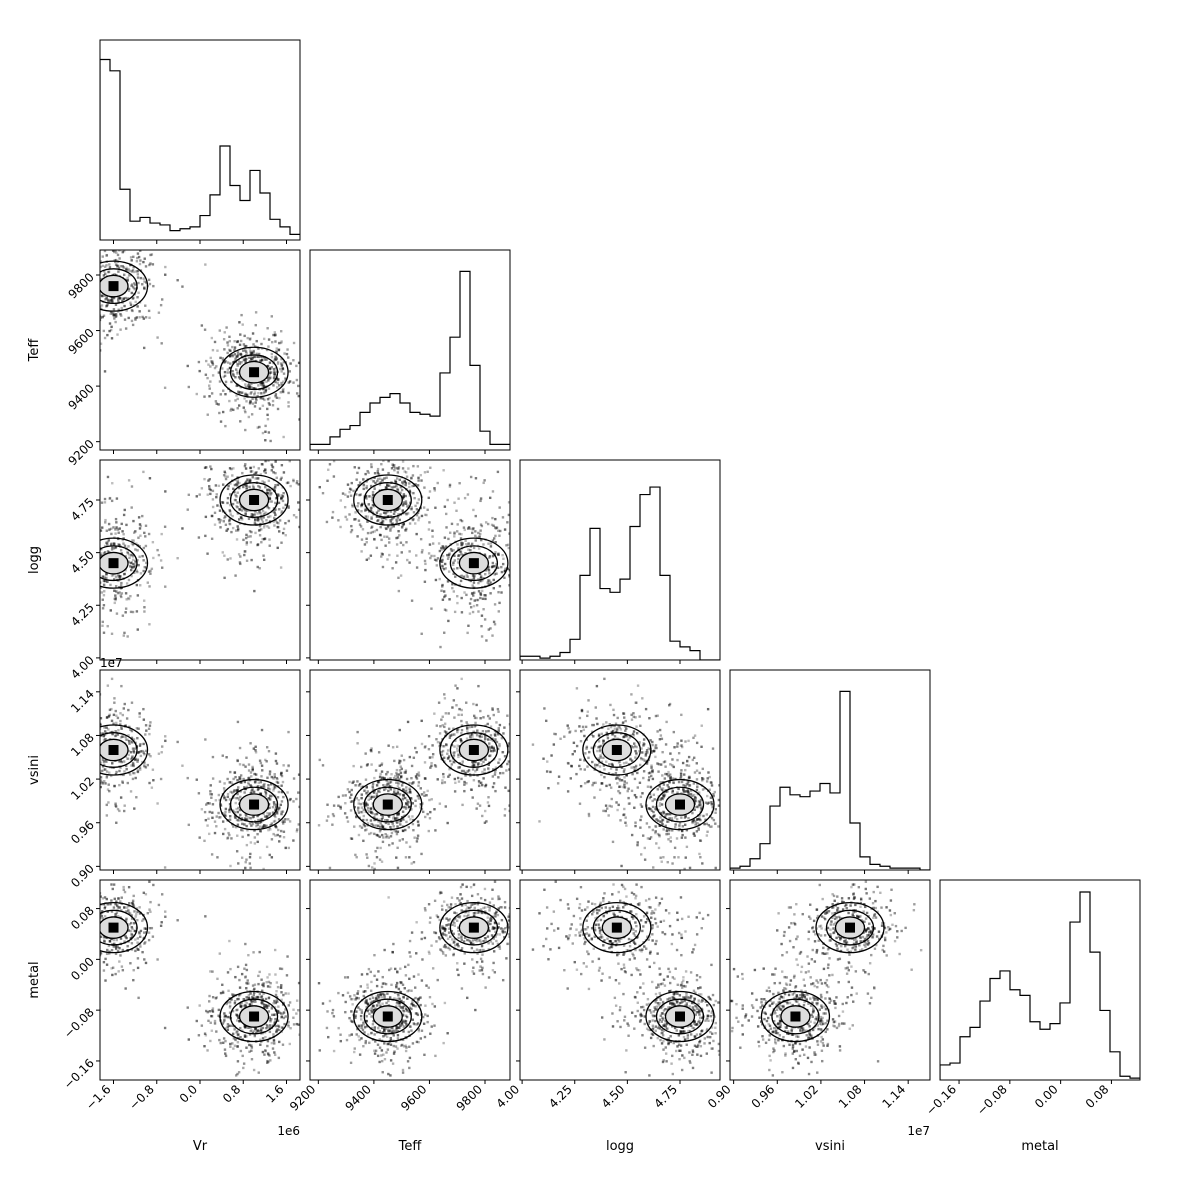 This screenshot has width=1180, height=1180. What do you see at coordinates (184, 783) in the screenshot?
I see `panel-vsini-Vr: 0.900.961.021.081.14` at bounding box center [184, 783].